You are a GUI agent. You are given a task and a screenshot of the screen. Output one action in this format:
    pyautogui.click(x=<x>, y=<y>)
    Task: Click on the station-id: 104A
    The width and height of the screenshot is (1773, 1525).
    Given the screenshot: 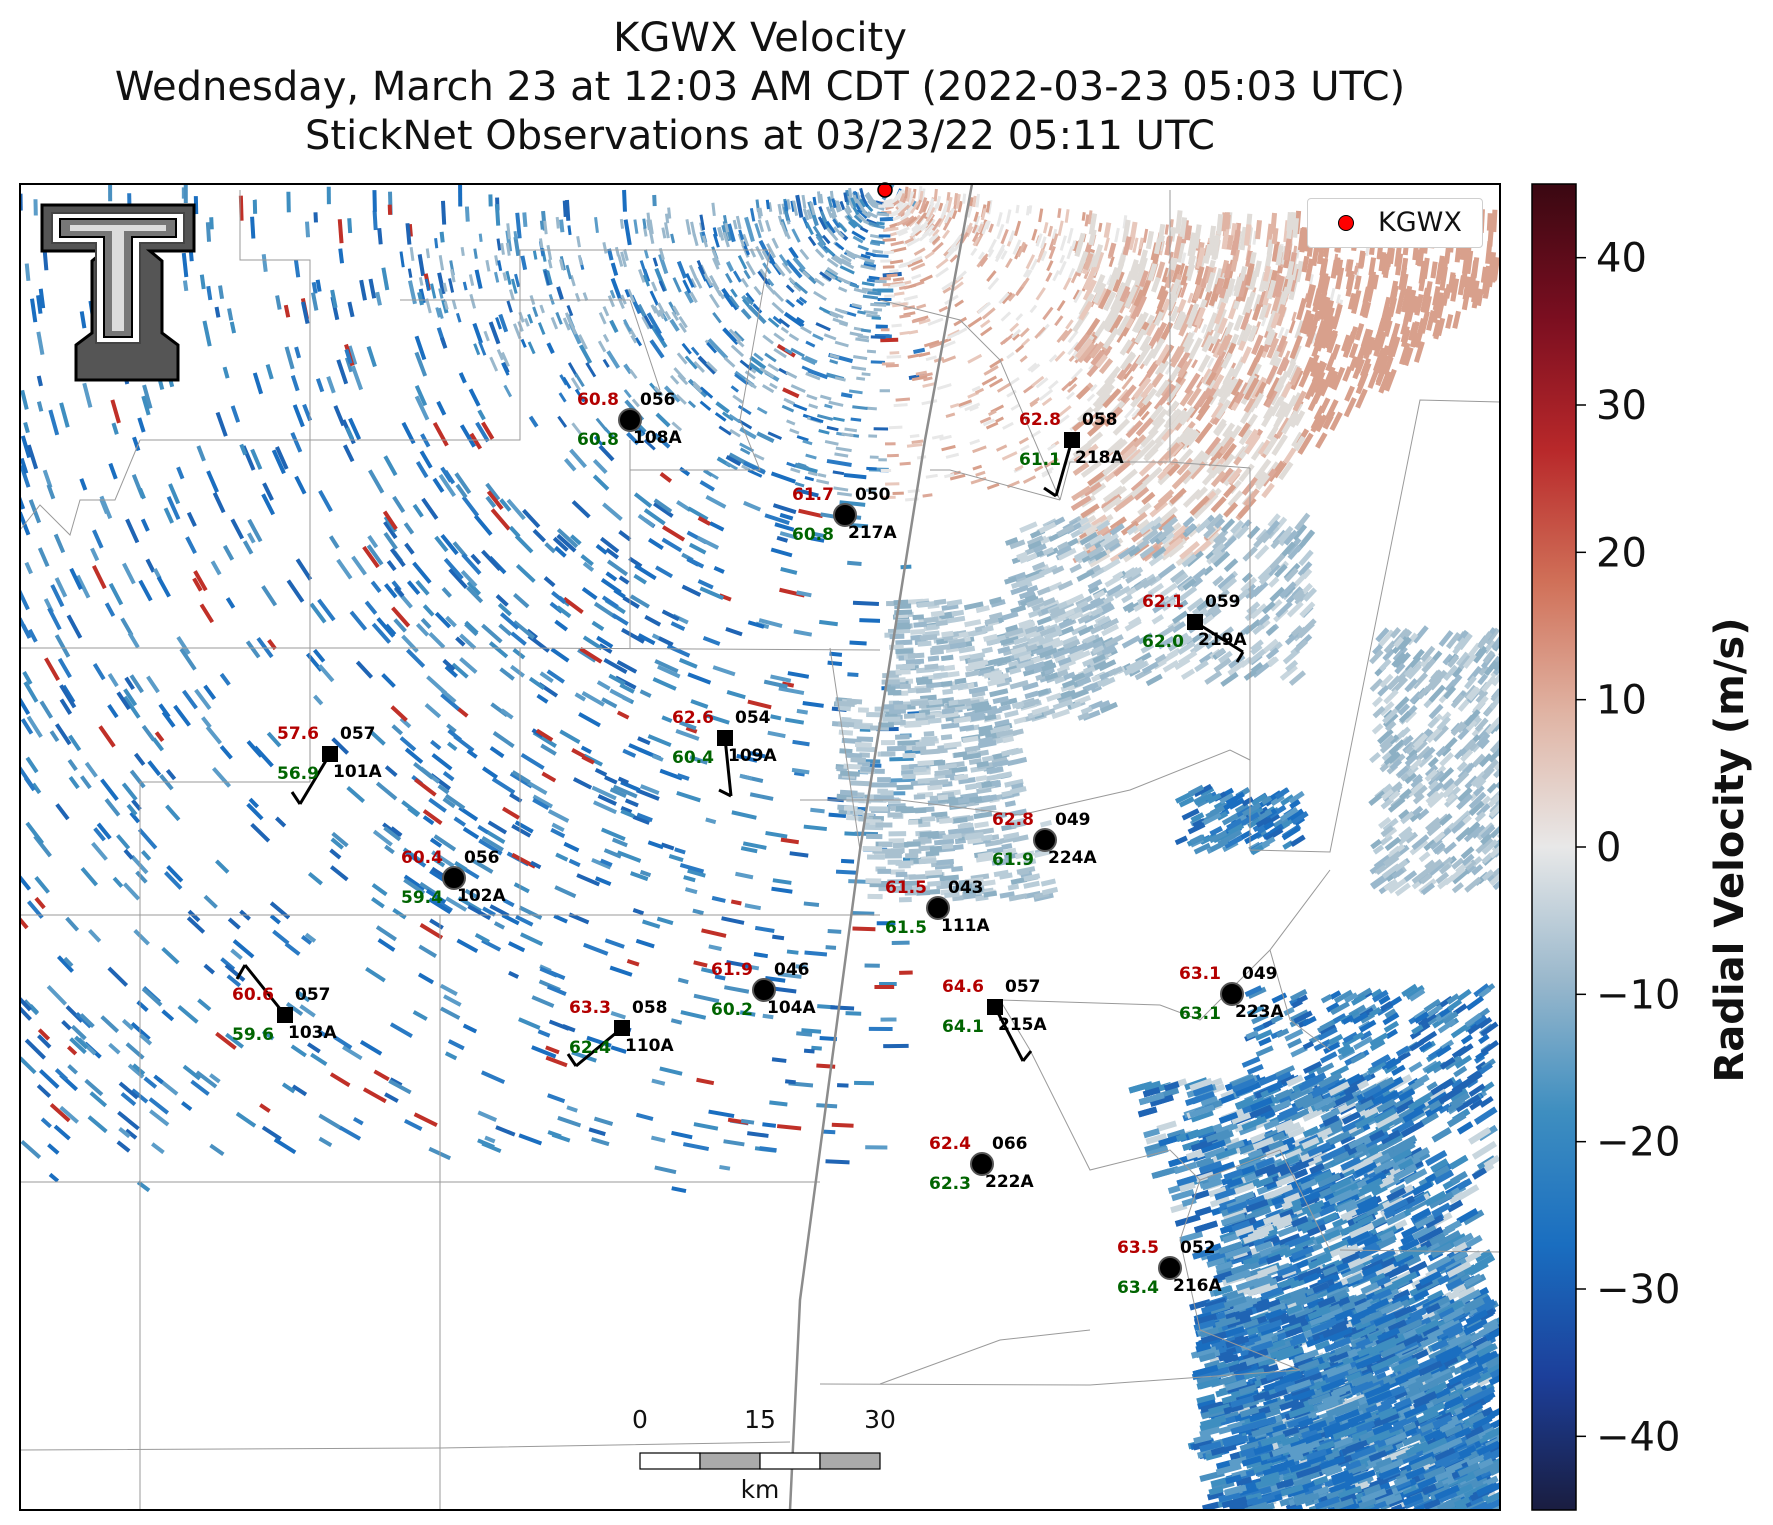 What is the action you would take?
    pyautogui.click(x=791, y=1008)
    